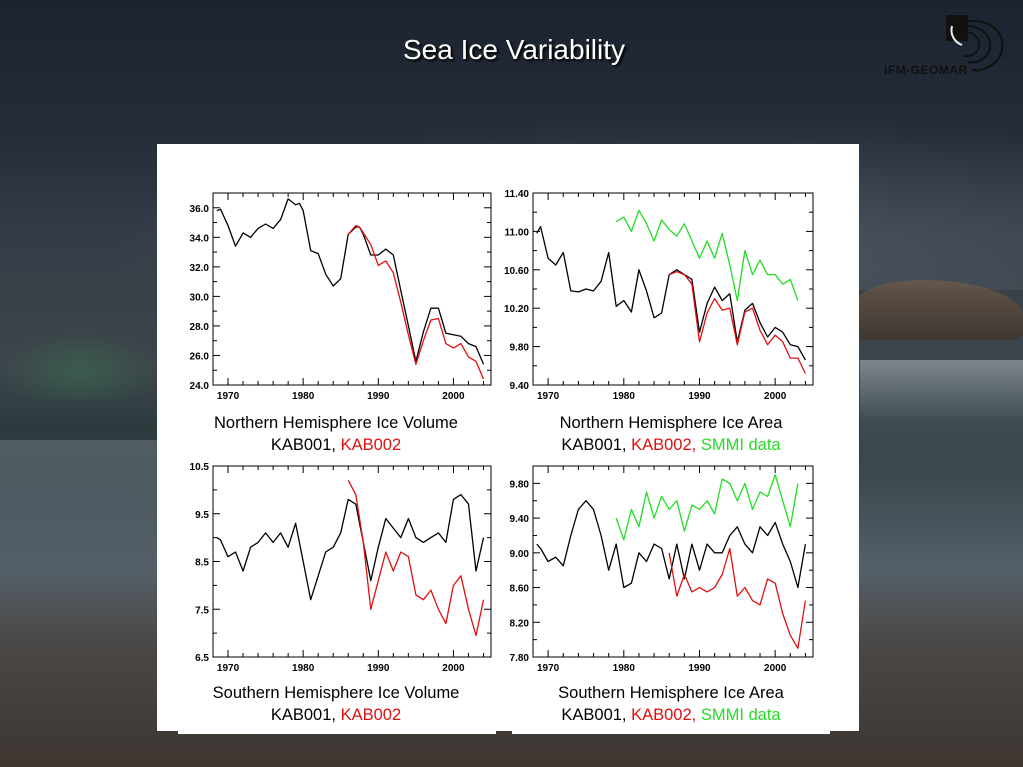  What do you see at coordinates (337, 732) in the screenshot?
I see `panel-edge-left` at bounding box center [337, 732].